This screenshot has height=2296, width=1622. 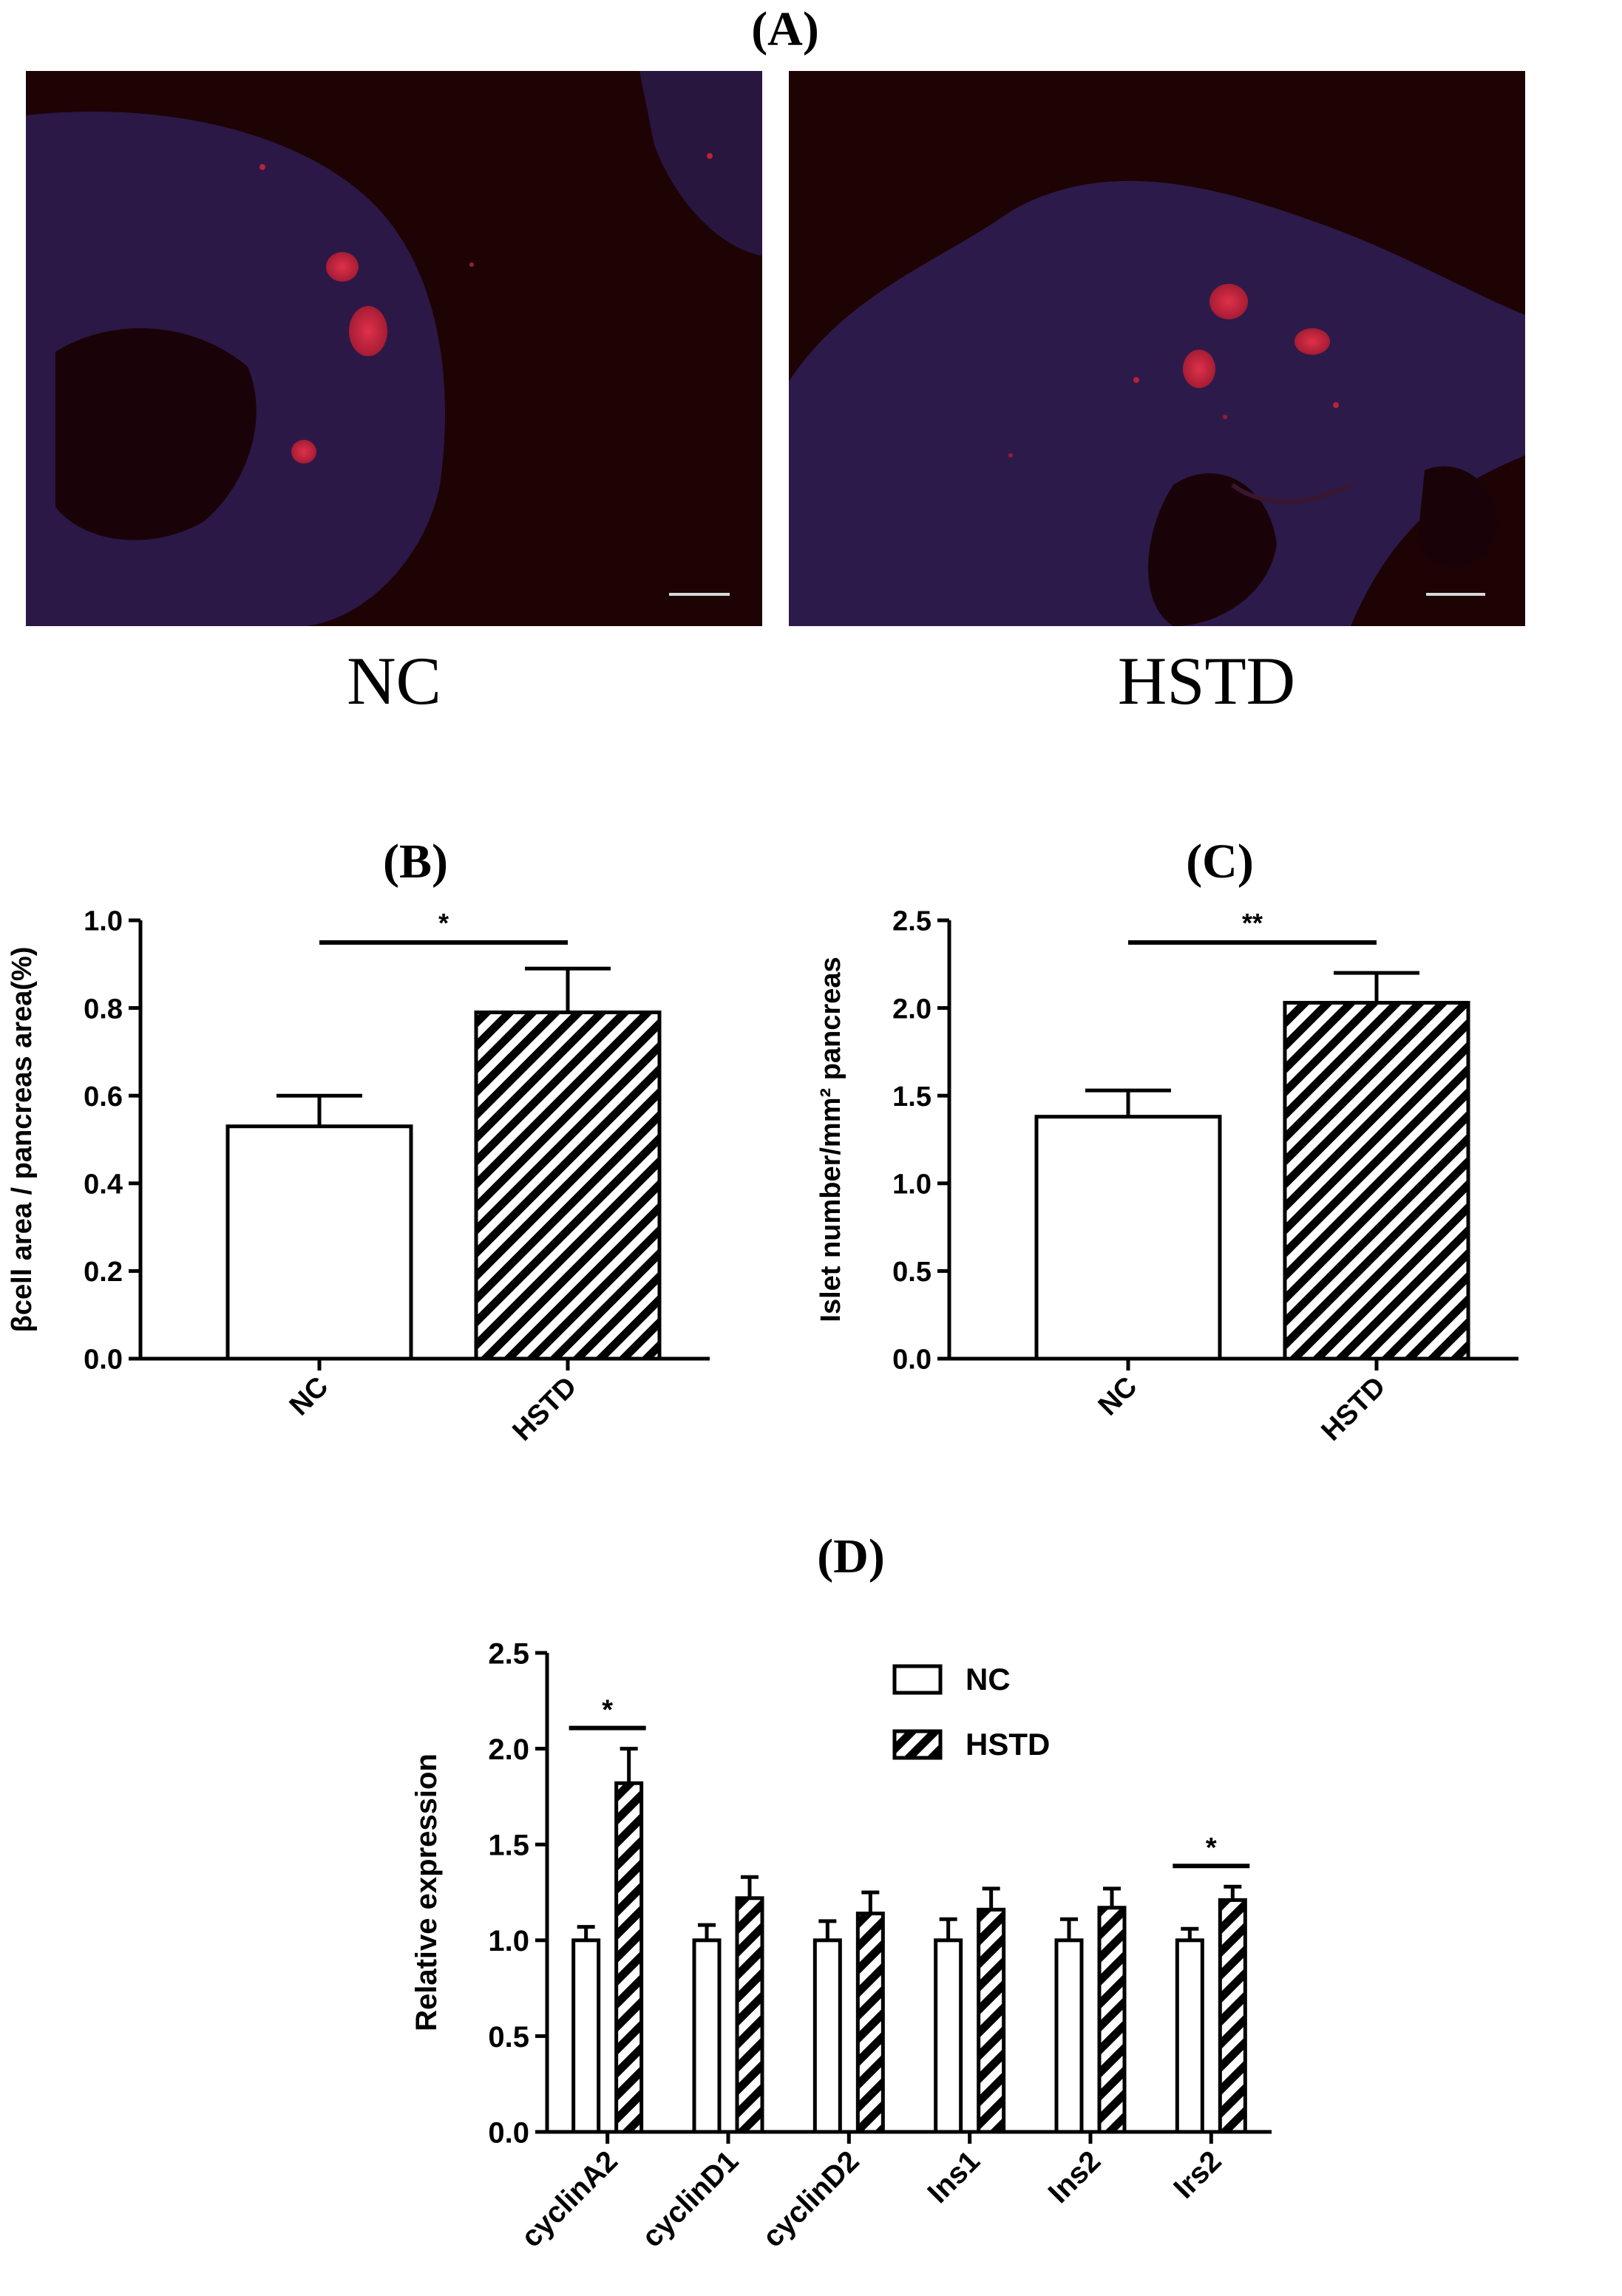 I want to click on legend-label-nc: NC, so click(x=988, y=1679).